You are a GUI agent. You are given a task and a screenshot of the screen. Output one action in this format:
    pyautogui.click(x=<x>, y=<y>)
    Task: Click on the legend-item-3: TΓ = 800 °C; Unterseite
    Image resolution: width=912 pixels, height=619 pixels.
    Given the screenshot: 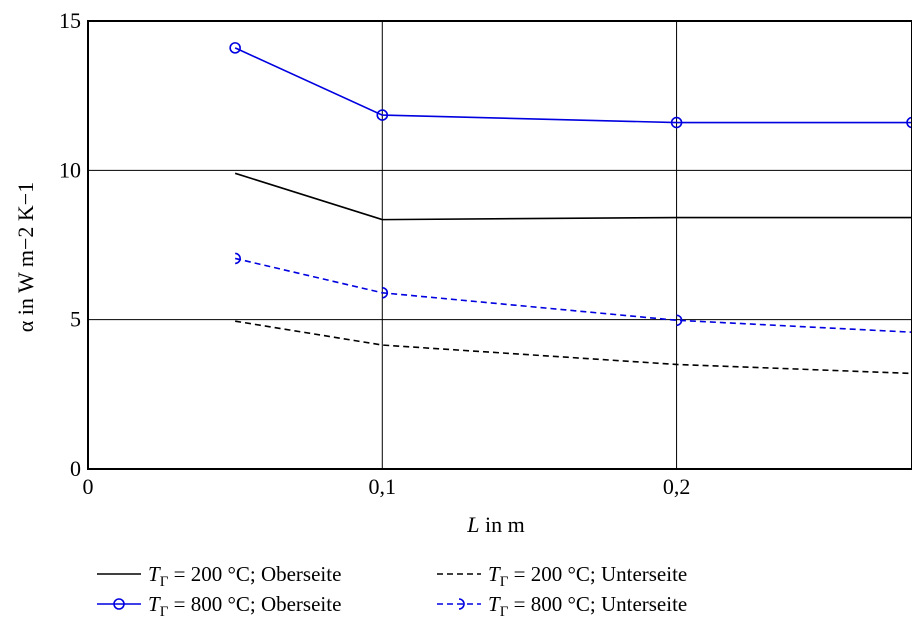 What is the action you would take?
    pyautogui.click(x=562, y=605)
    